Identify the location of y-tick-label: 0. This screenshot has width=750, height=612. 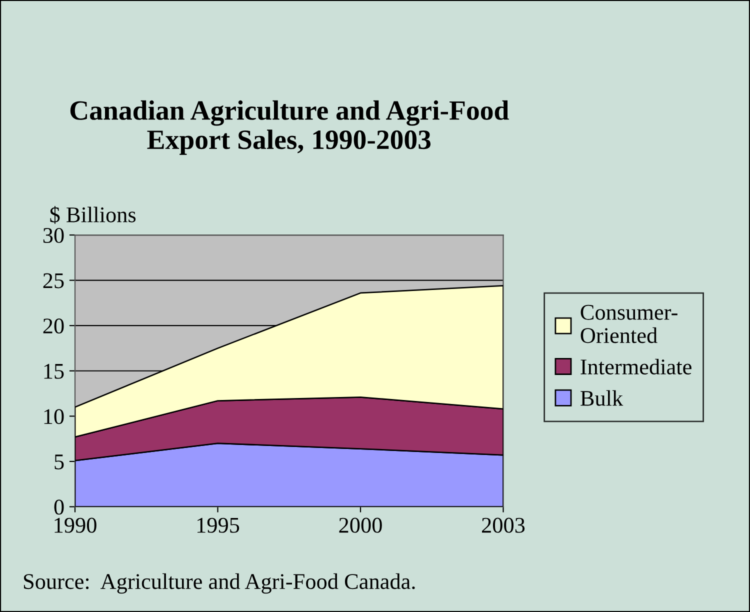
(59, 507).